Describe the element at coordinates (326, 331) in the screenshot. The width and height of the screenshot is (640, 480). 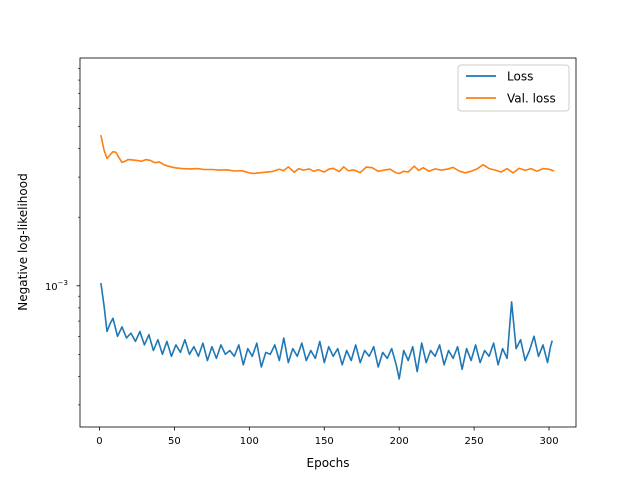
I see `series-line-loss` at that location.